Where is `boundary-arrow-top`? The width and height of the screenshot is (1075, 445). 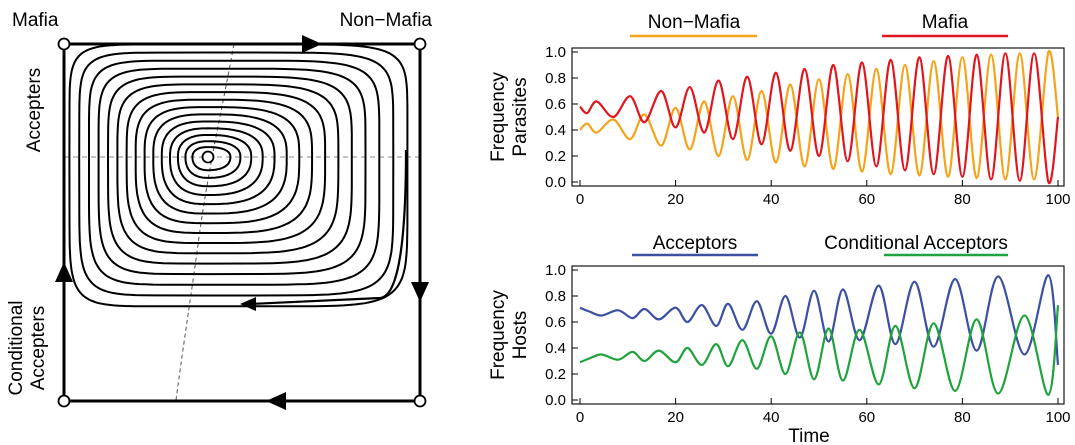
boundary-arrow-top is located at coordinates (312, 44).